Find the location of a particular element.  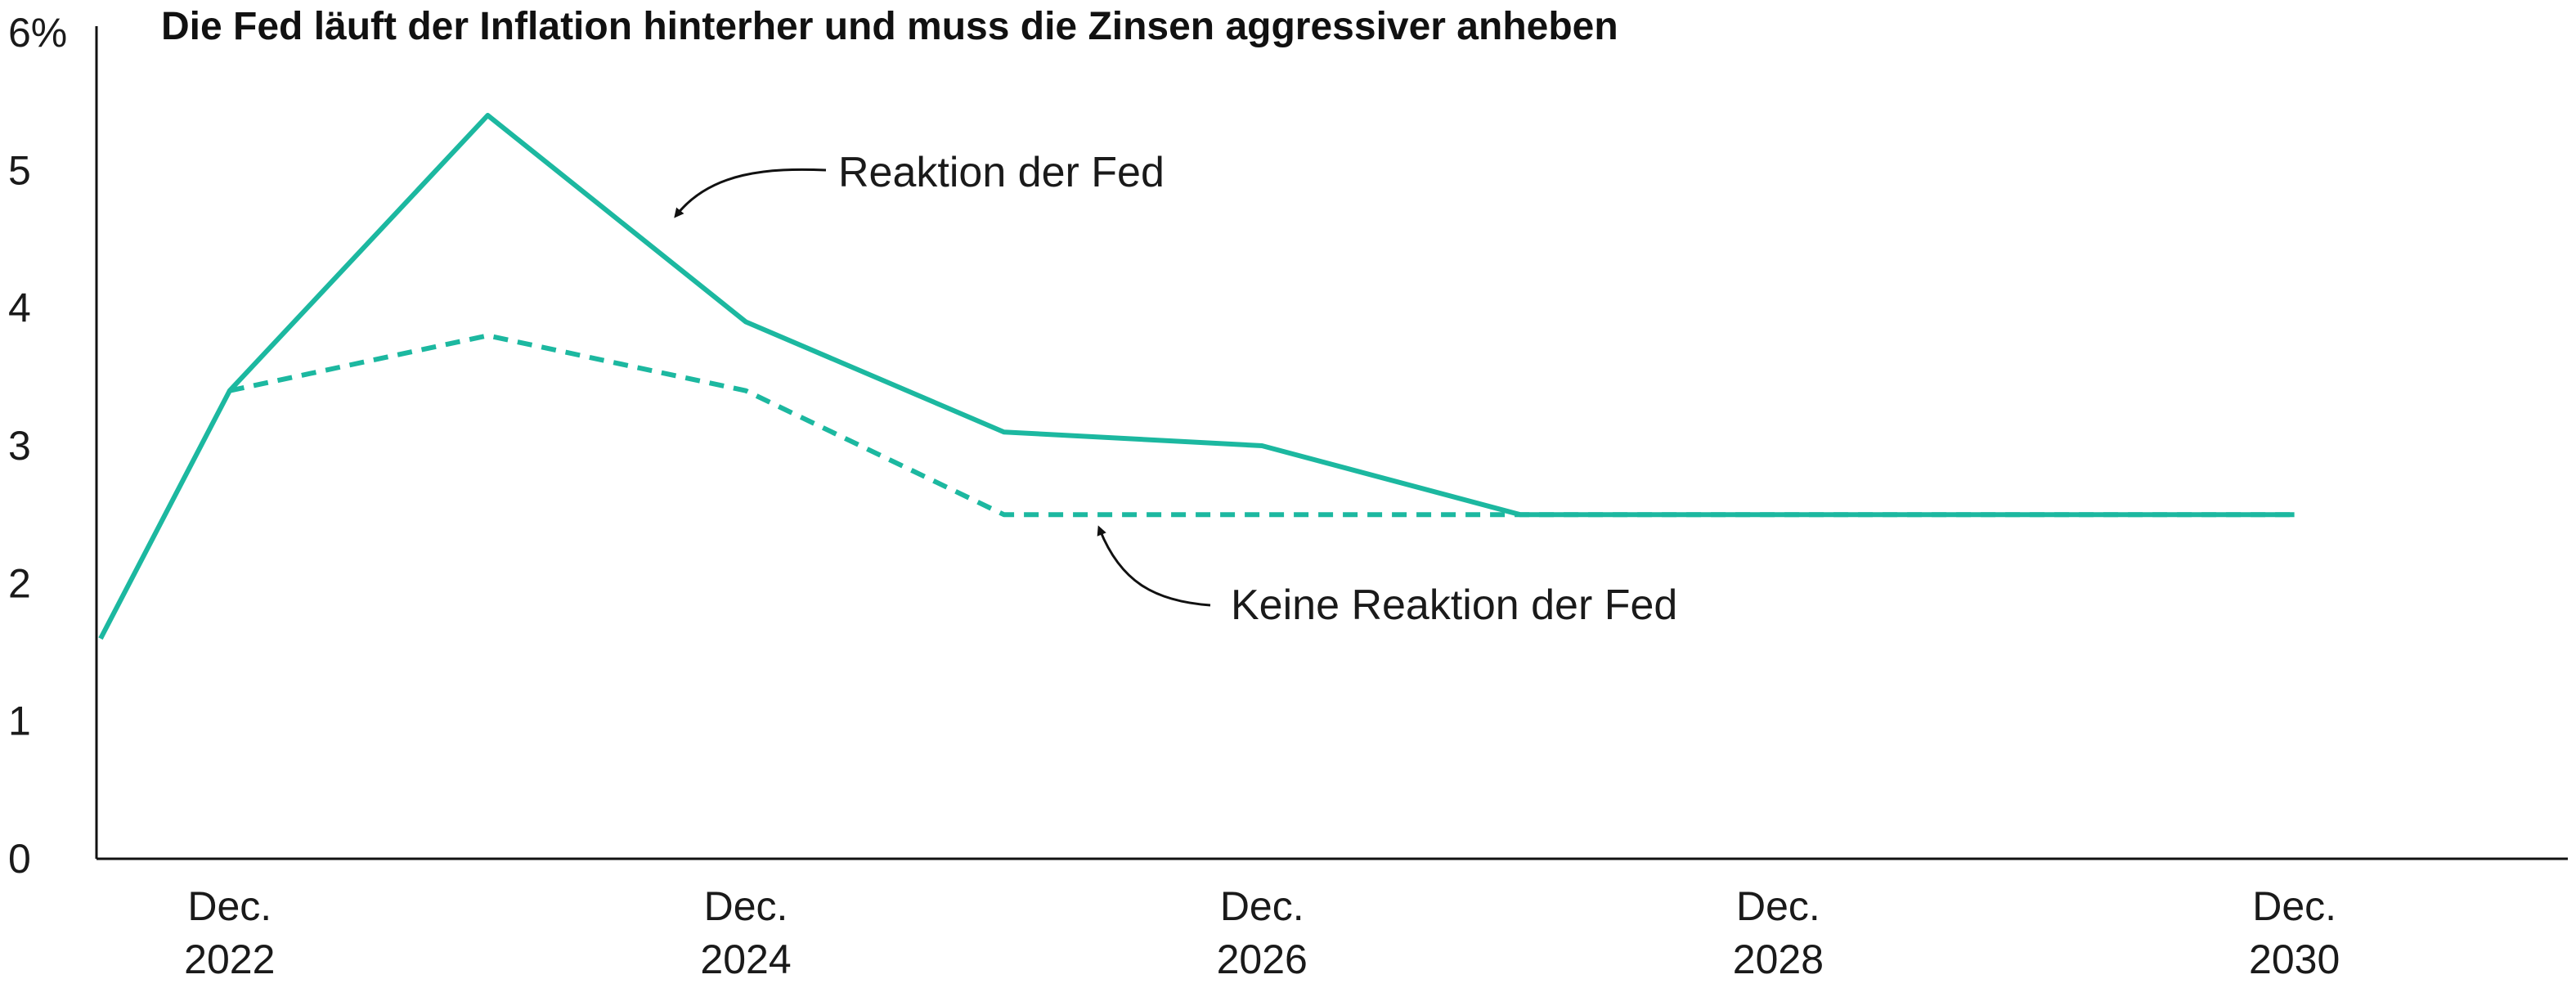

y-tick-label: 3 is located at coordinates (19, 446).